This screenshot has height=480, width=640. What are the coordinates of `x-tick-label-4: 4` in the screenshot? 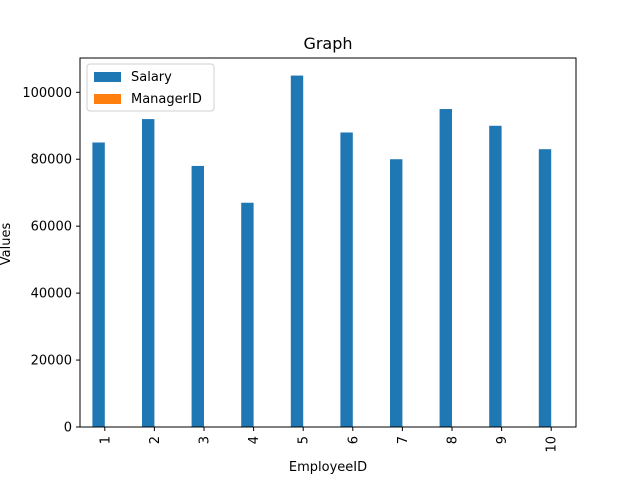 It's located at (254, 440).